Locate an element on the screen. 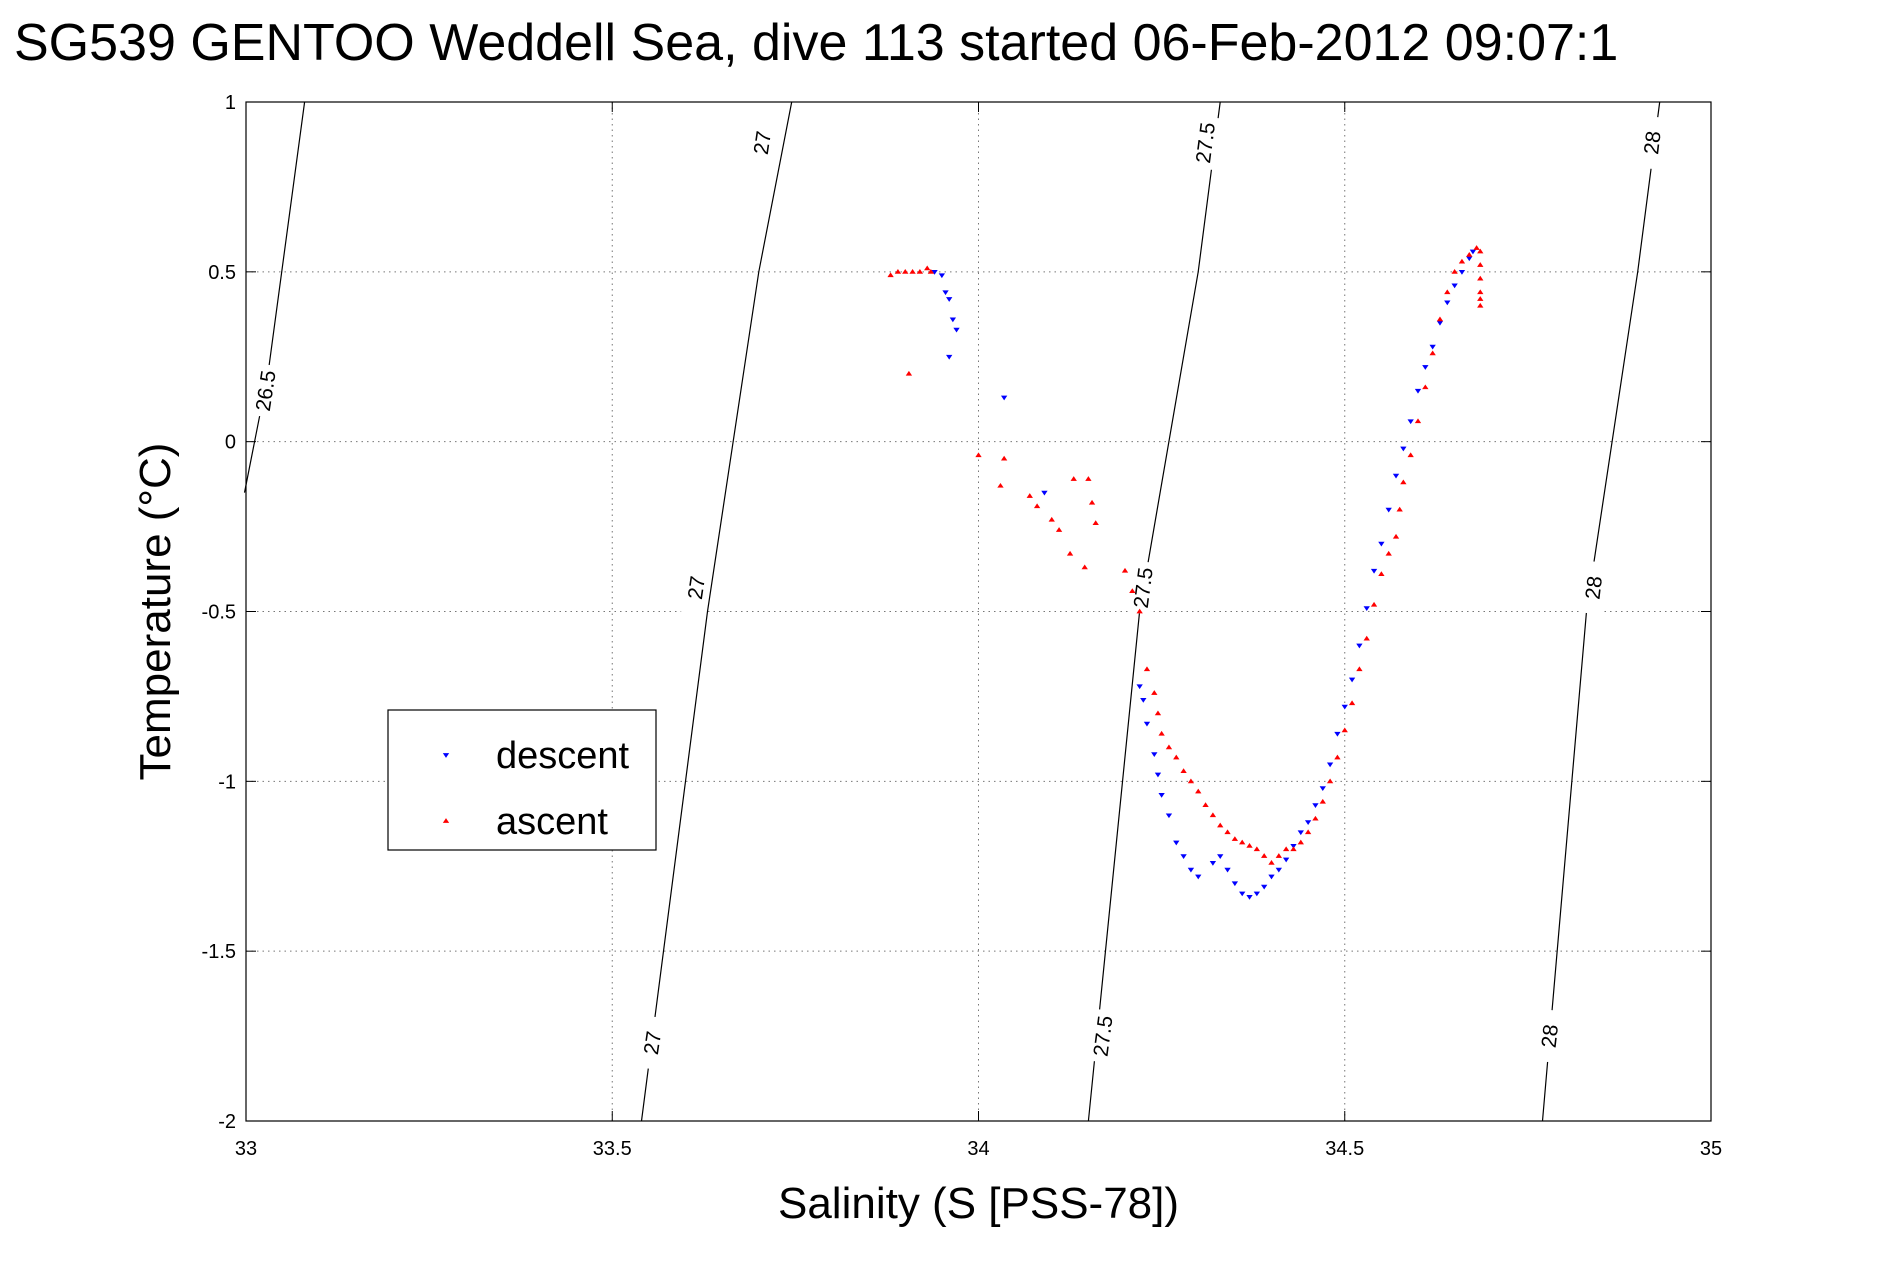  x-tick-label: 33 is located at coordinates (246, 1149).